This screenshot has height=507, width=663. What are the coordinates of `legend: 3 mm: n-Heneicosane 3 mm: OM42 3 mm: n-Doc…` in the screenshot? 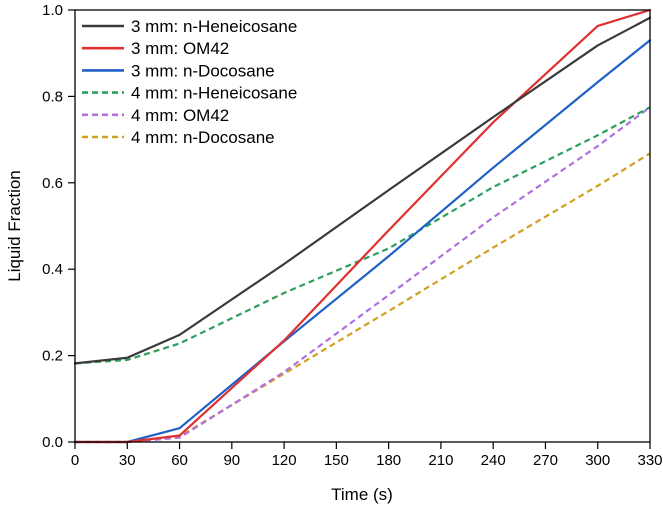 It's located at (189, 82).